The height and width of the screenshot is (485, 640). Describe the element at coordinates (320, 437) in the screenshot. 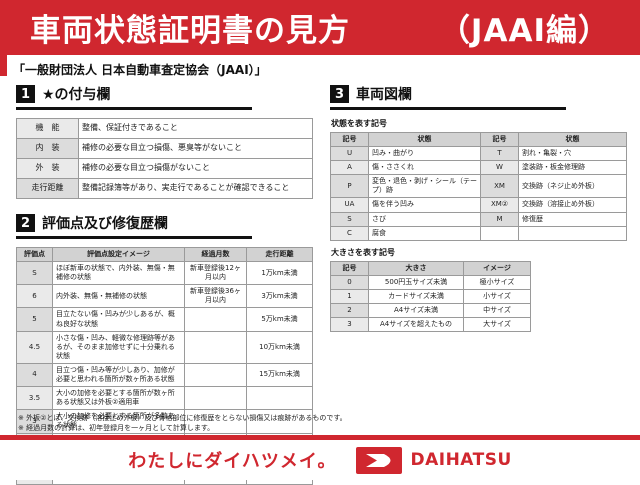

I see `footer-divider` at that location.